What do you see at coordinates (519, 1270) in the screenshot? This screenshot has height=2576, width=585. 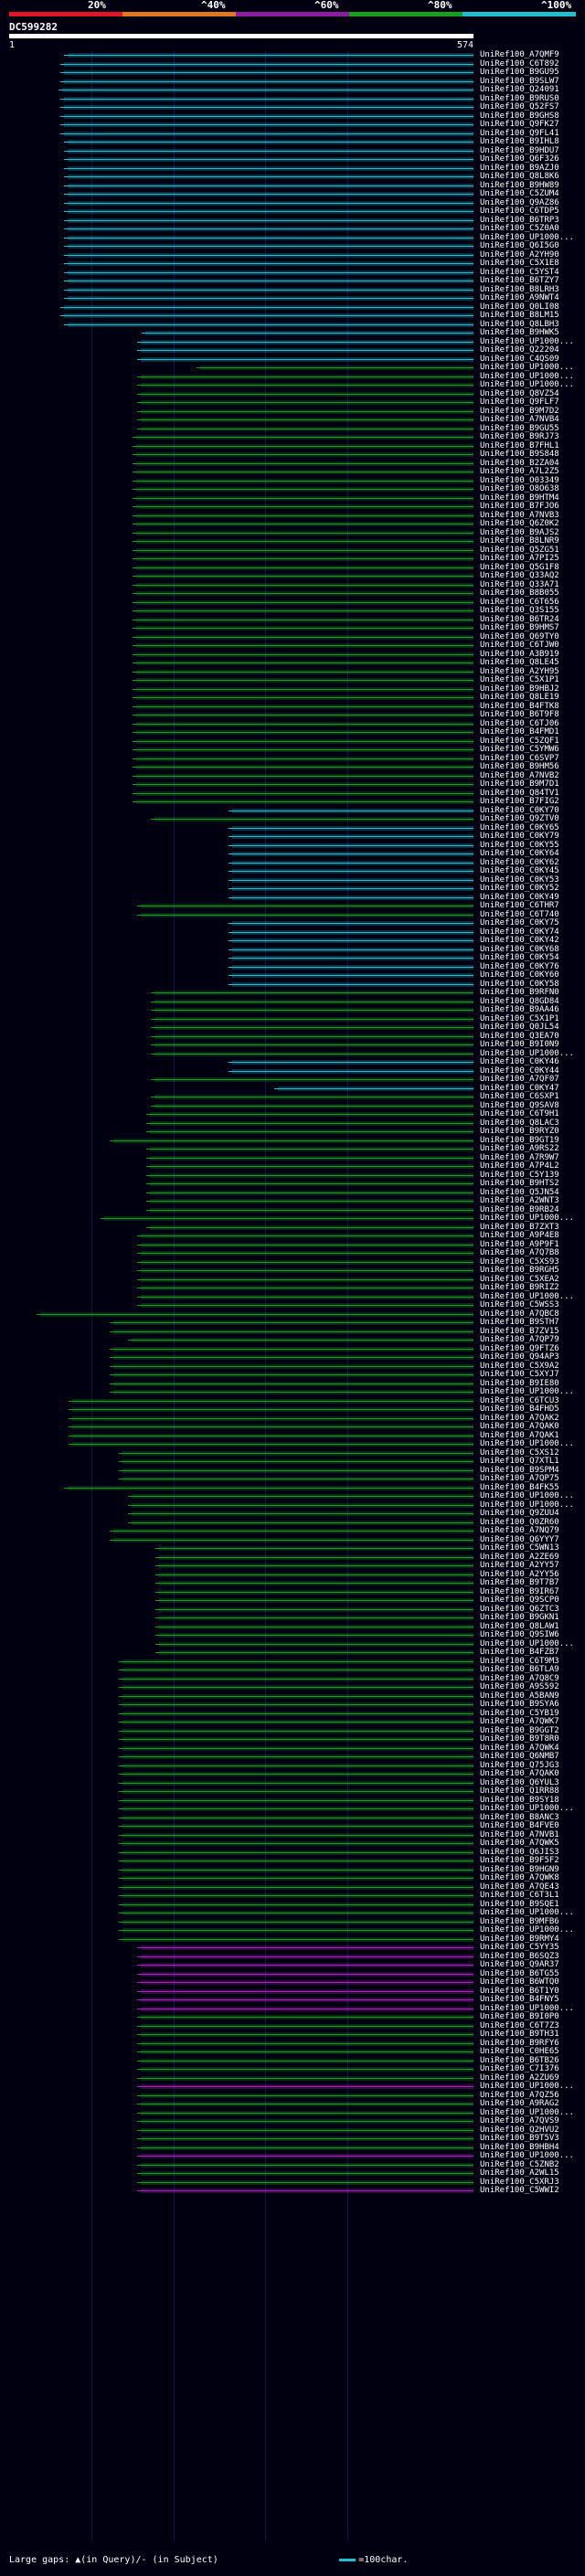 I see `hit-label-link: UniRef100_B9RGH5` at bounding box center [519, 1270].